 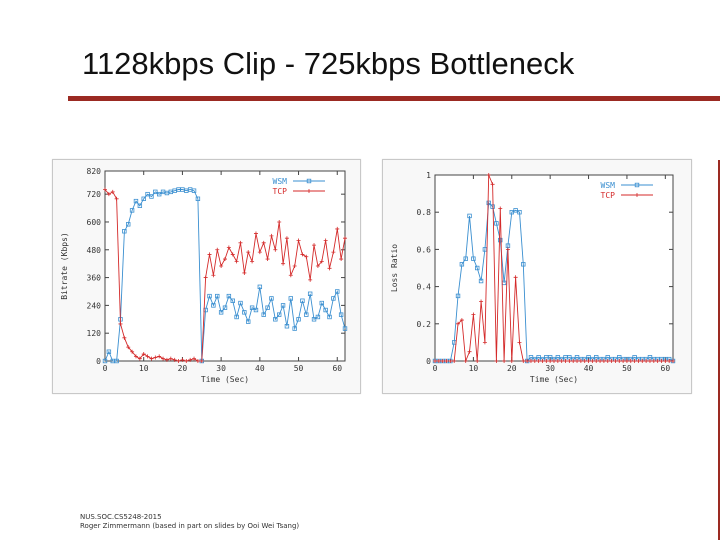 I want to click on y-tick-label: 0.2, so click(x=424, y=324).